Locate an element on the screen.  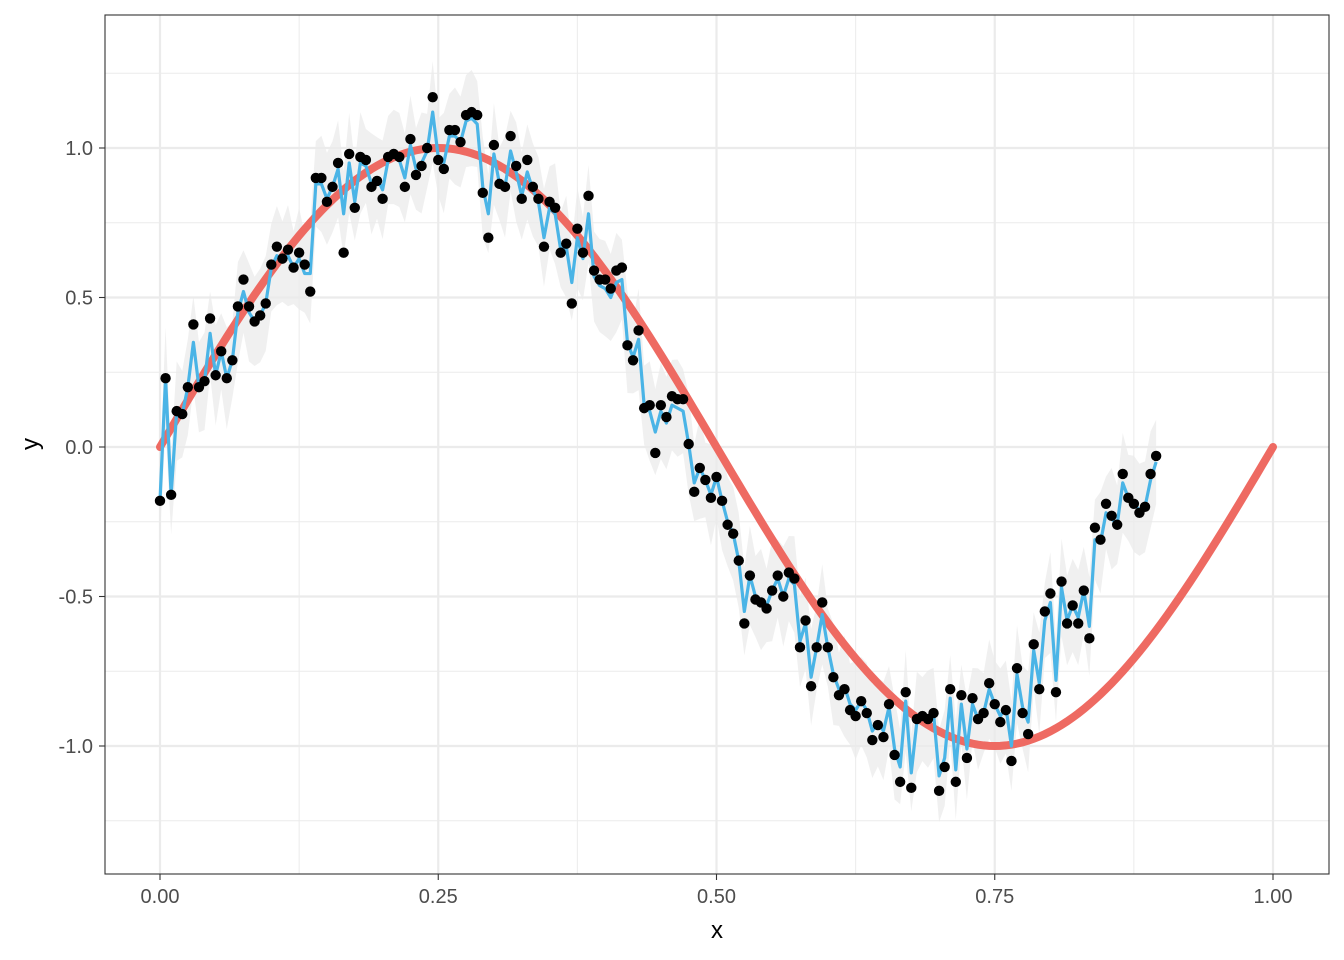
x-tick-label: 1.00 is located at coordinates (1273, 897).